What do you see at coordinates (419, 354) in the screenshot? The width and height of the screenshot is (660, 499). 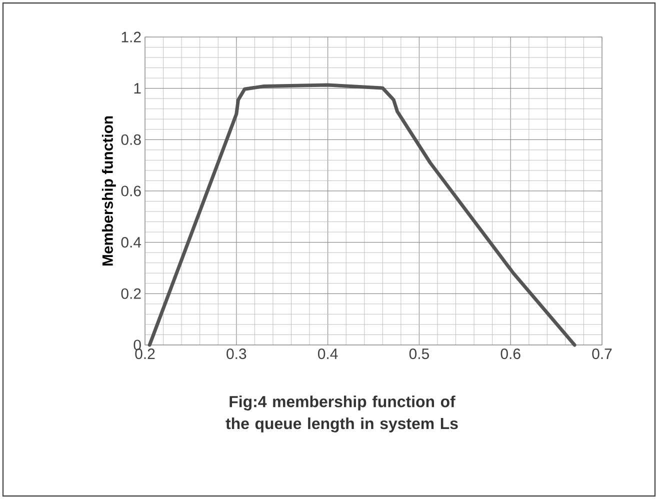 I see `x-tick-label: 0.5` at bounding box center [419, 354].